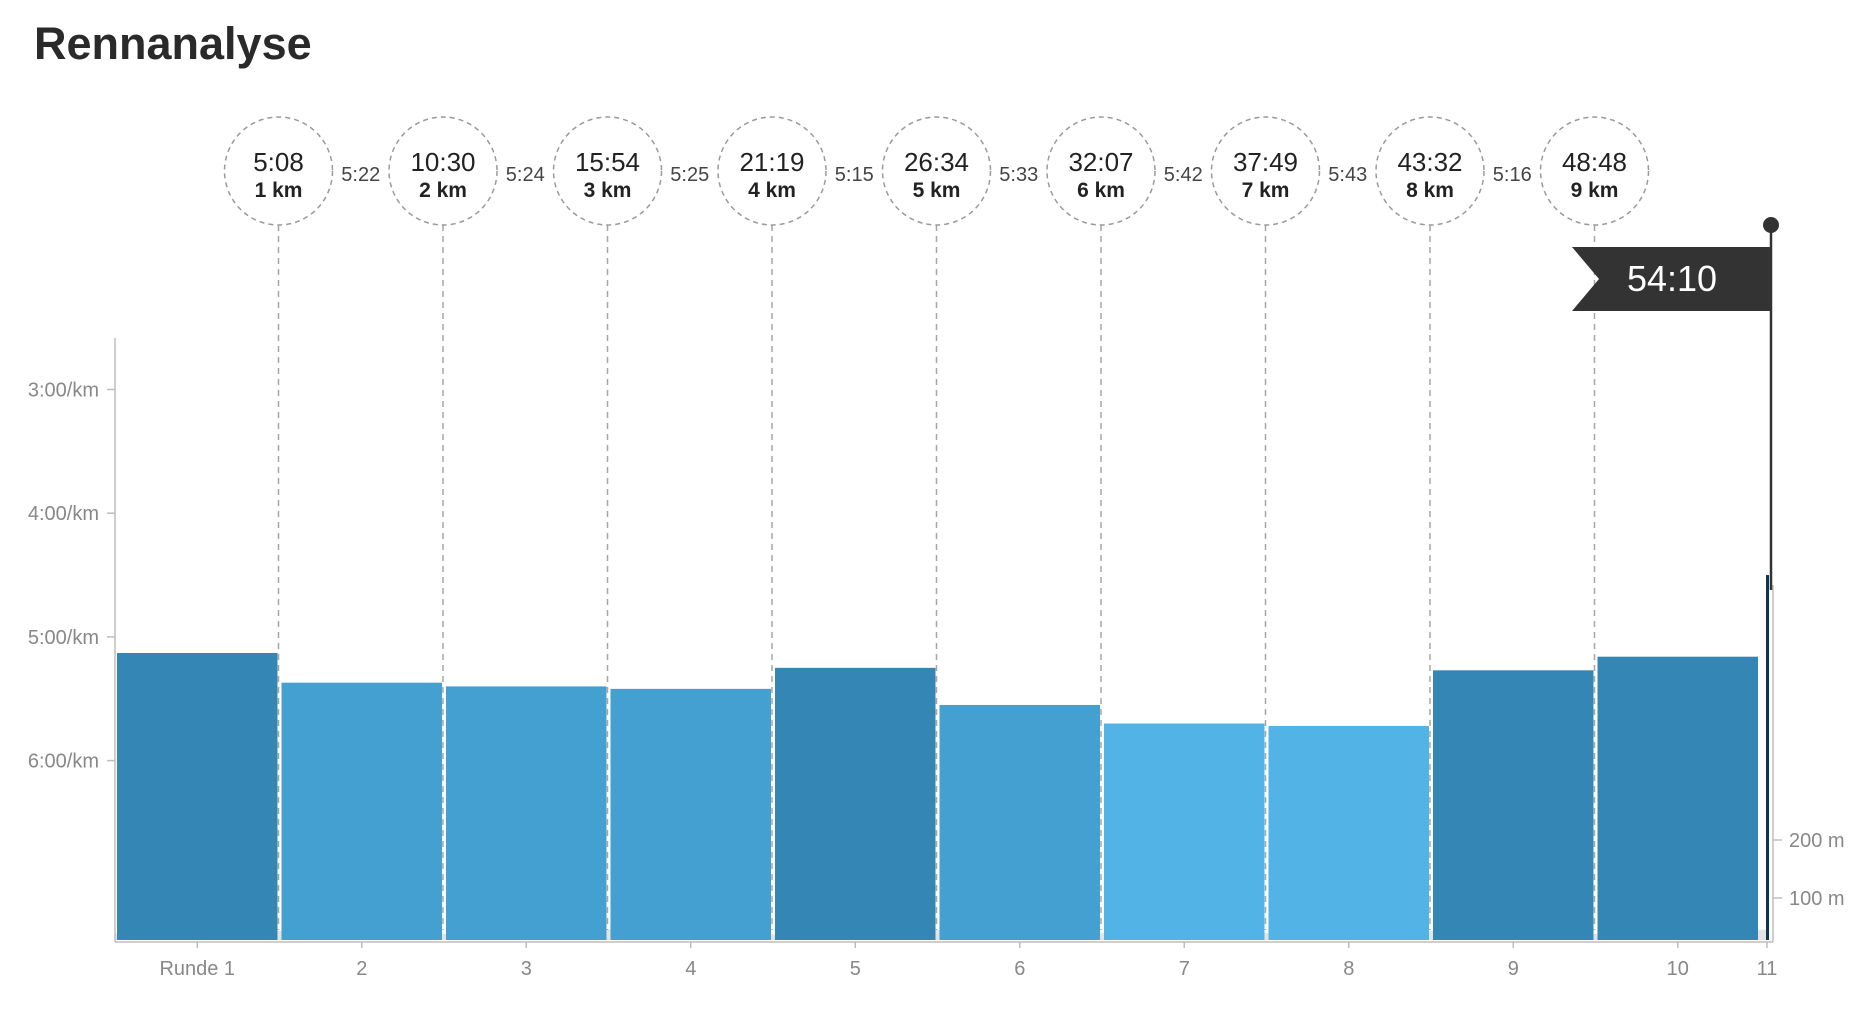 This screenshot has height=1020, width=1876. Describe the element at coordinates (526, 969) in the screenshot. I see `x-tick-label: 3` at that location.